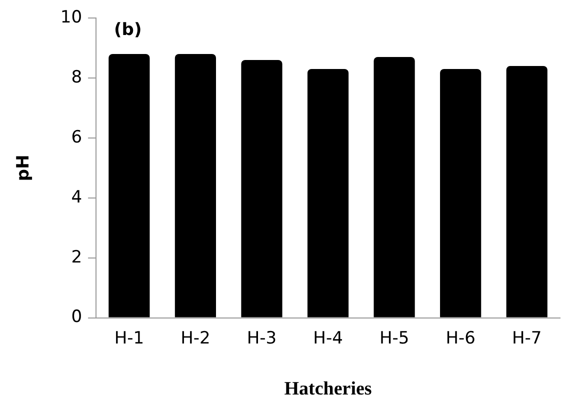 The image size is (574, 415). I want to click on annotation: (b), so click(128, 30).